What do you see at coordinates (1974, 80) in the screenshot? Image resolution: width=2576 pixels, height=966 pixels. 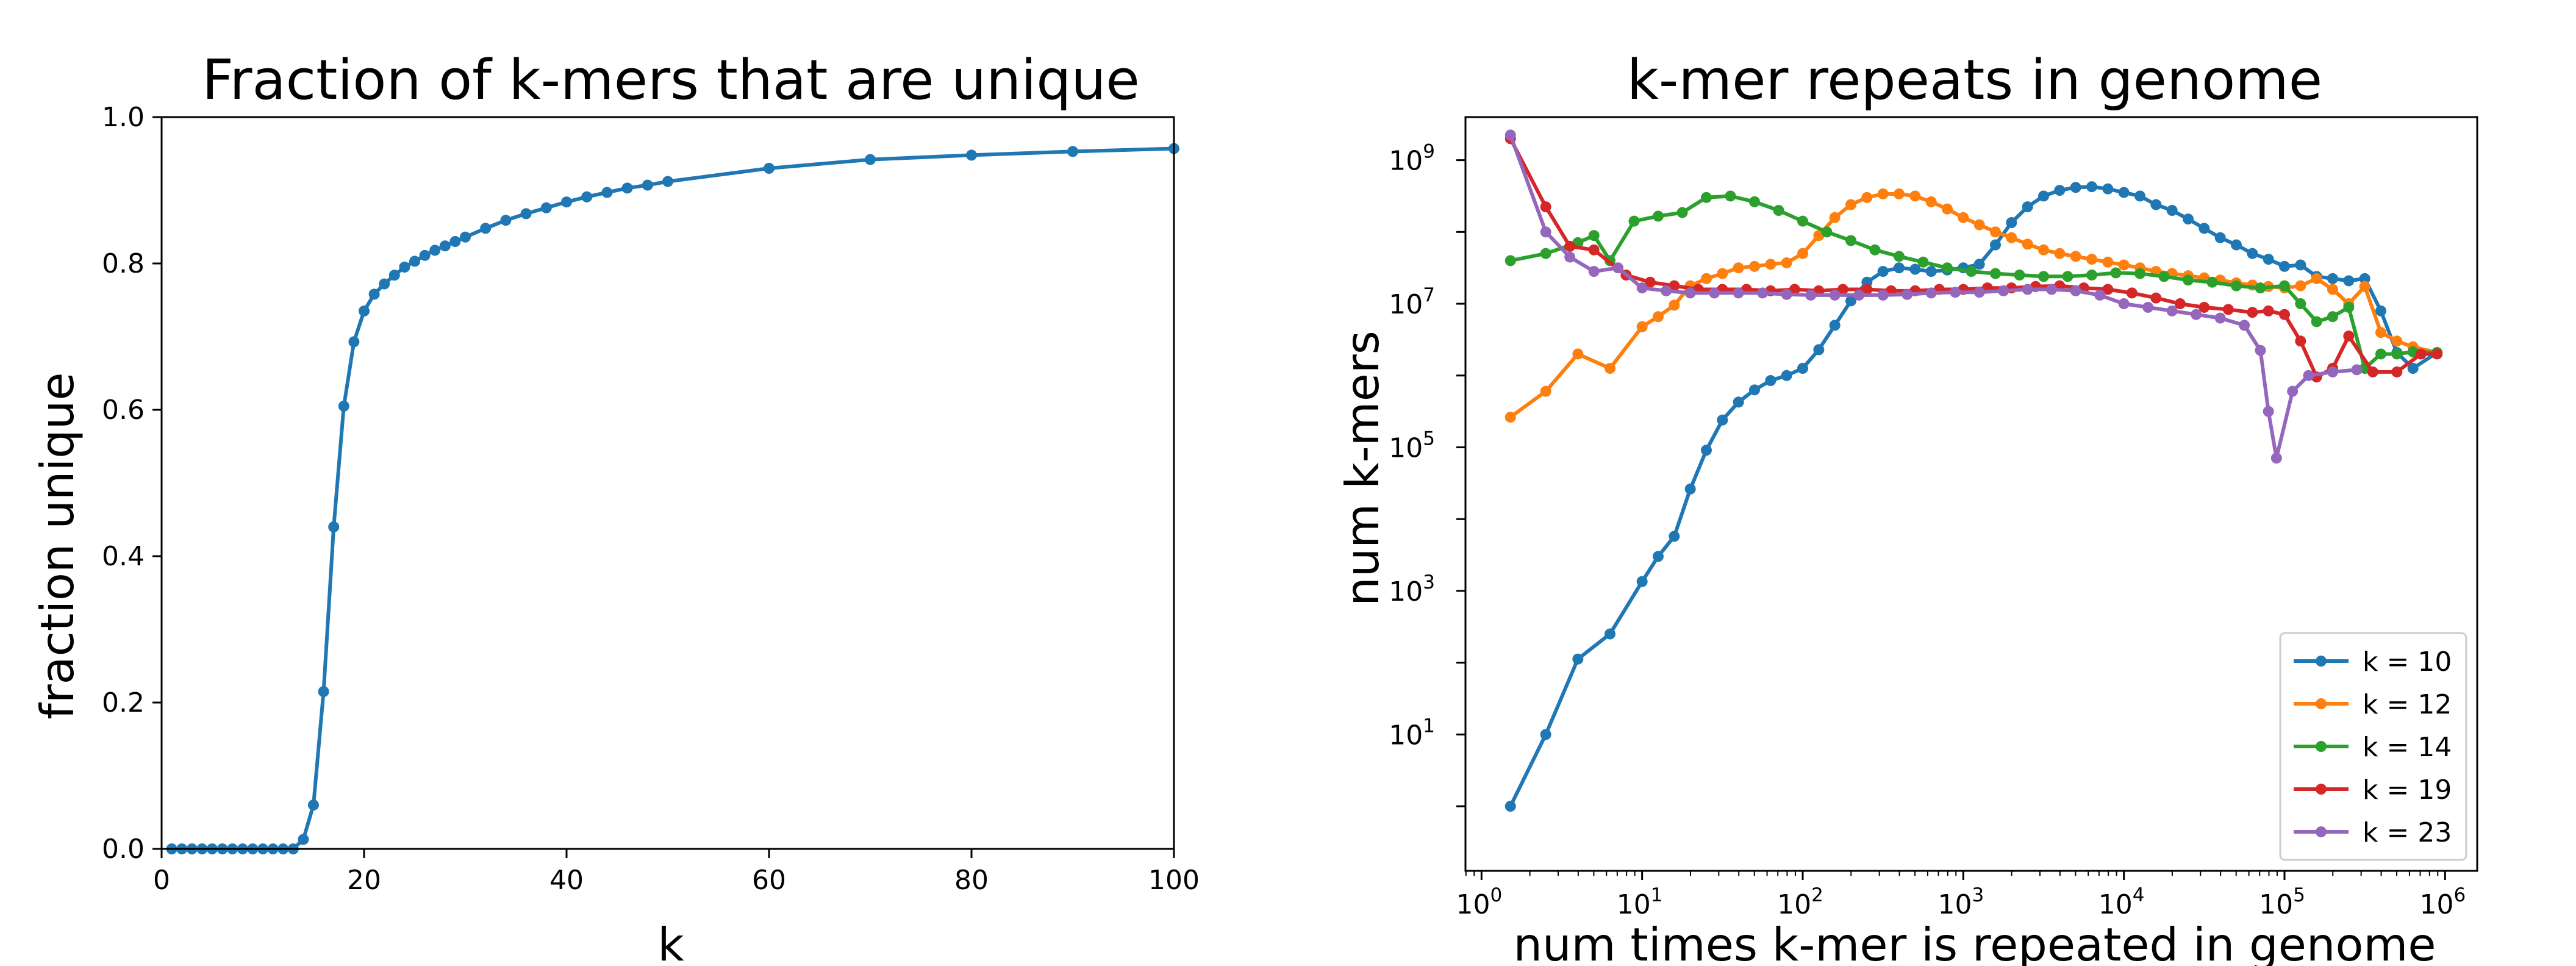 I see `chart-title: k-mer repeats in genome` at bounding box center [1974, 80].